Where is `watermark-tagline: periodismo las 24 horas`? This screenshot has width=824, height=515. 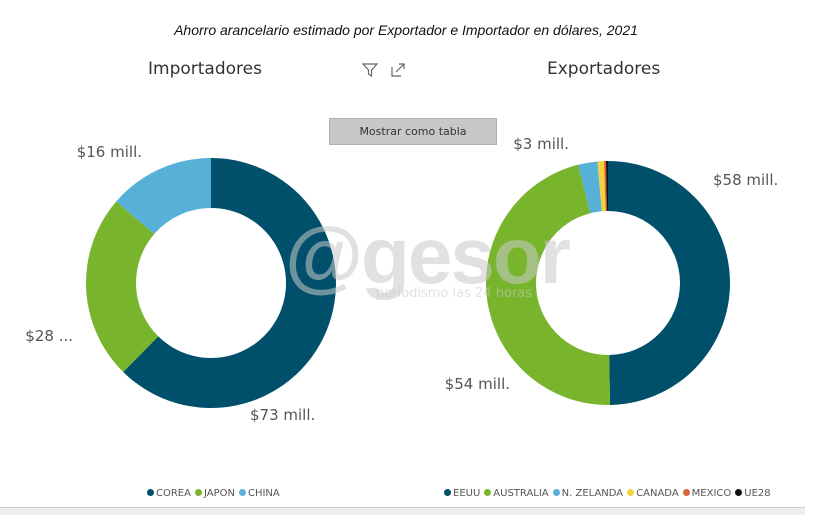
watermark-tagline: periodismo las 24 horas is located at coordinates (454, 293).